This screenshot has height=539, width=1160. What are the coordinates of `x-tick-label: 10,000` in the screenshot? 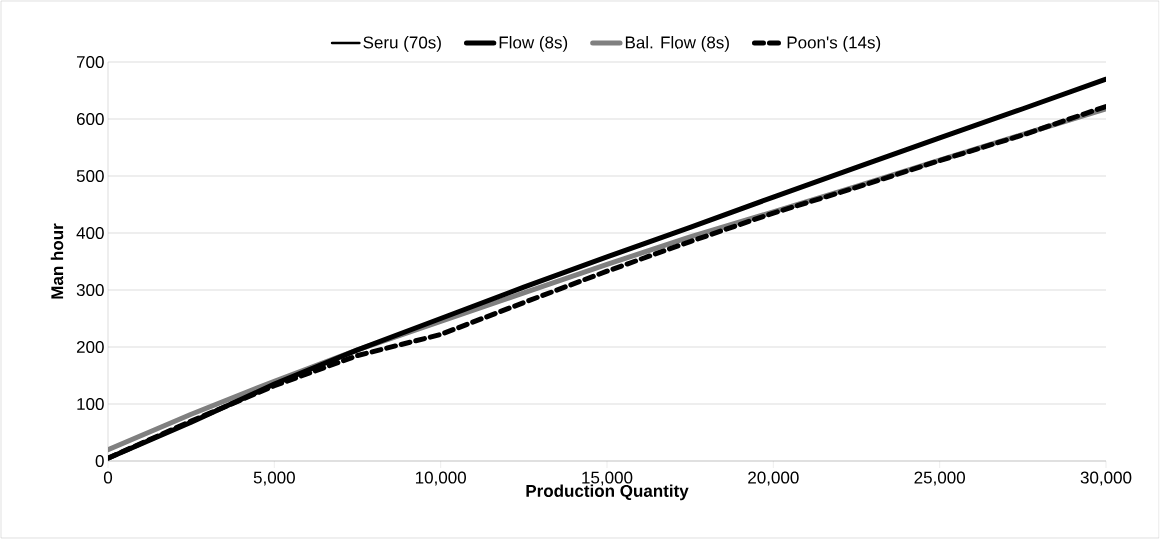 It's located at (440, 478).